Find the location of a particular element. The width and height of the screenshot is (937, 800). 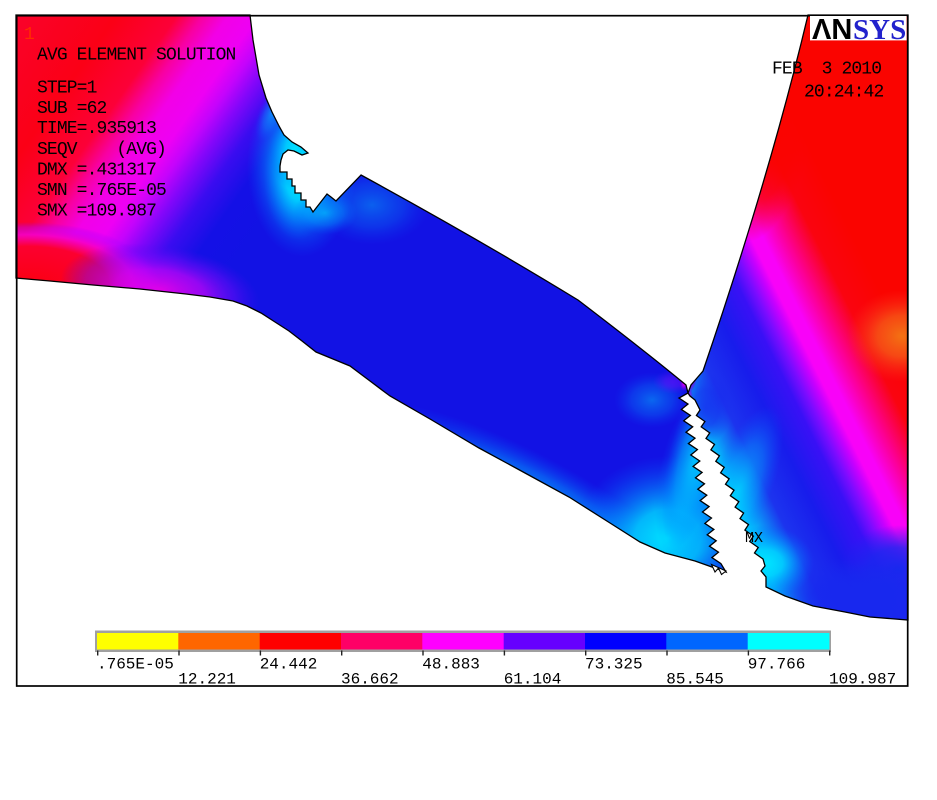

svg-text: AVG ELEMENT SOLUTION is located at coordinates (136, 55).